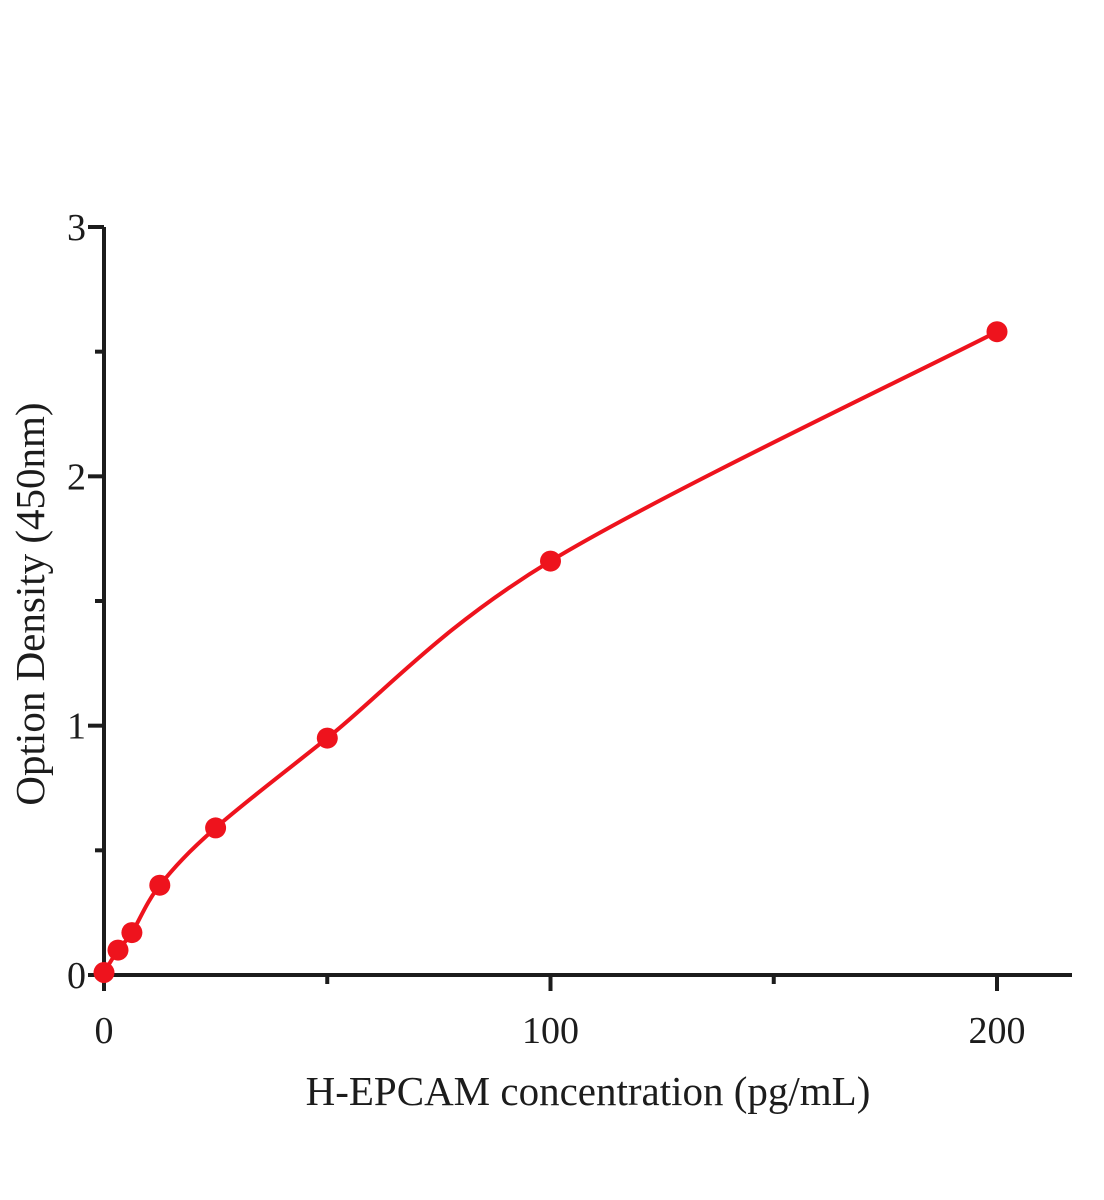  Describe the element at coordinates (997, 1031) in the screenshot. I see `x-tick-label: 200` at that location.